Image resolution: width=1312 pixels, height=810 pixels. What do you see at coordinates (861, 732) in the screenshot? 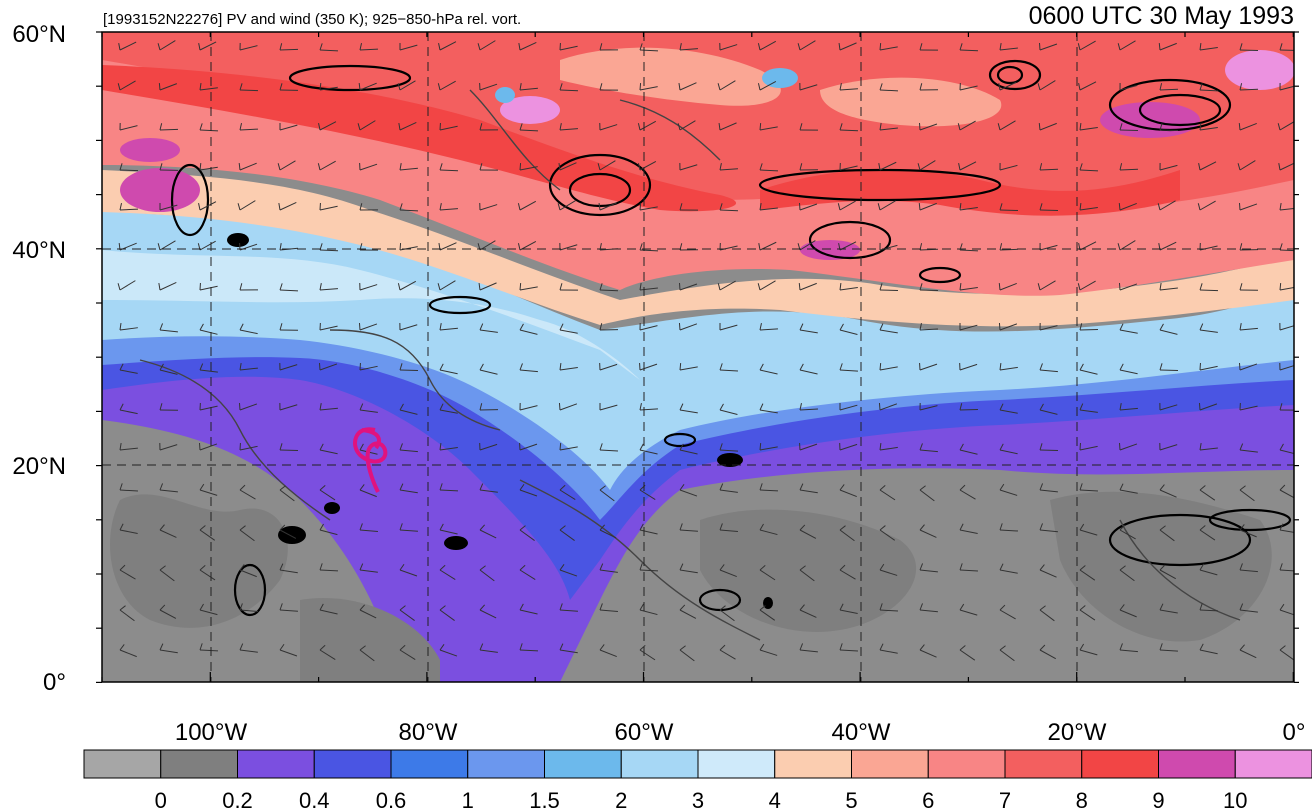
I see `lon-label-40w: 40°W` at bounding box center [861, 732].